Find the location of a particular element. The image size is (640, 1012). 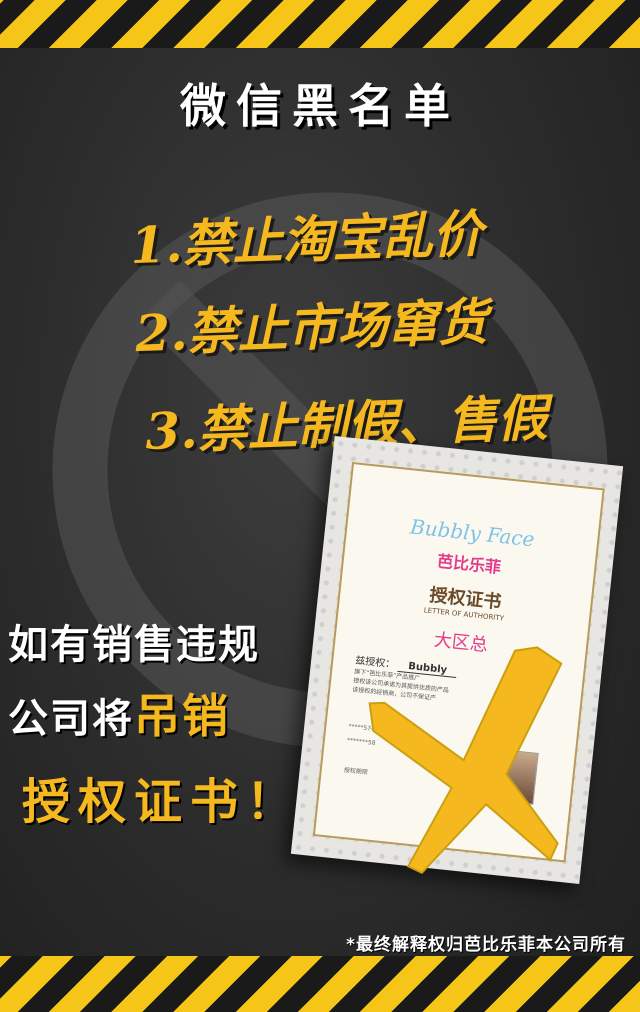

warning-revoke-highlight: 吊销 is located at coordinates (182, 716).